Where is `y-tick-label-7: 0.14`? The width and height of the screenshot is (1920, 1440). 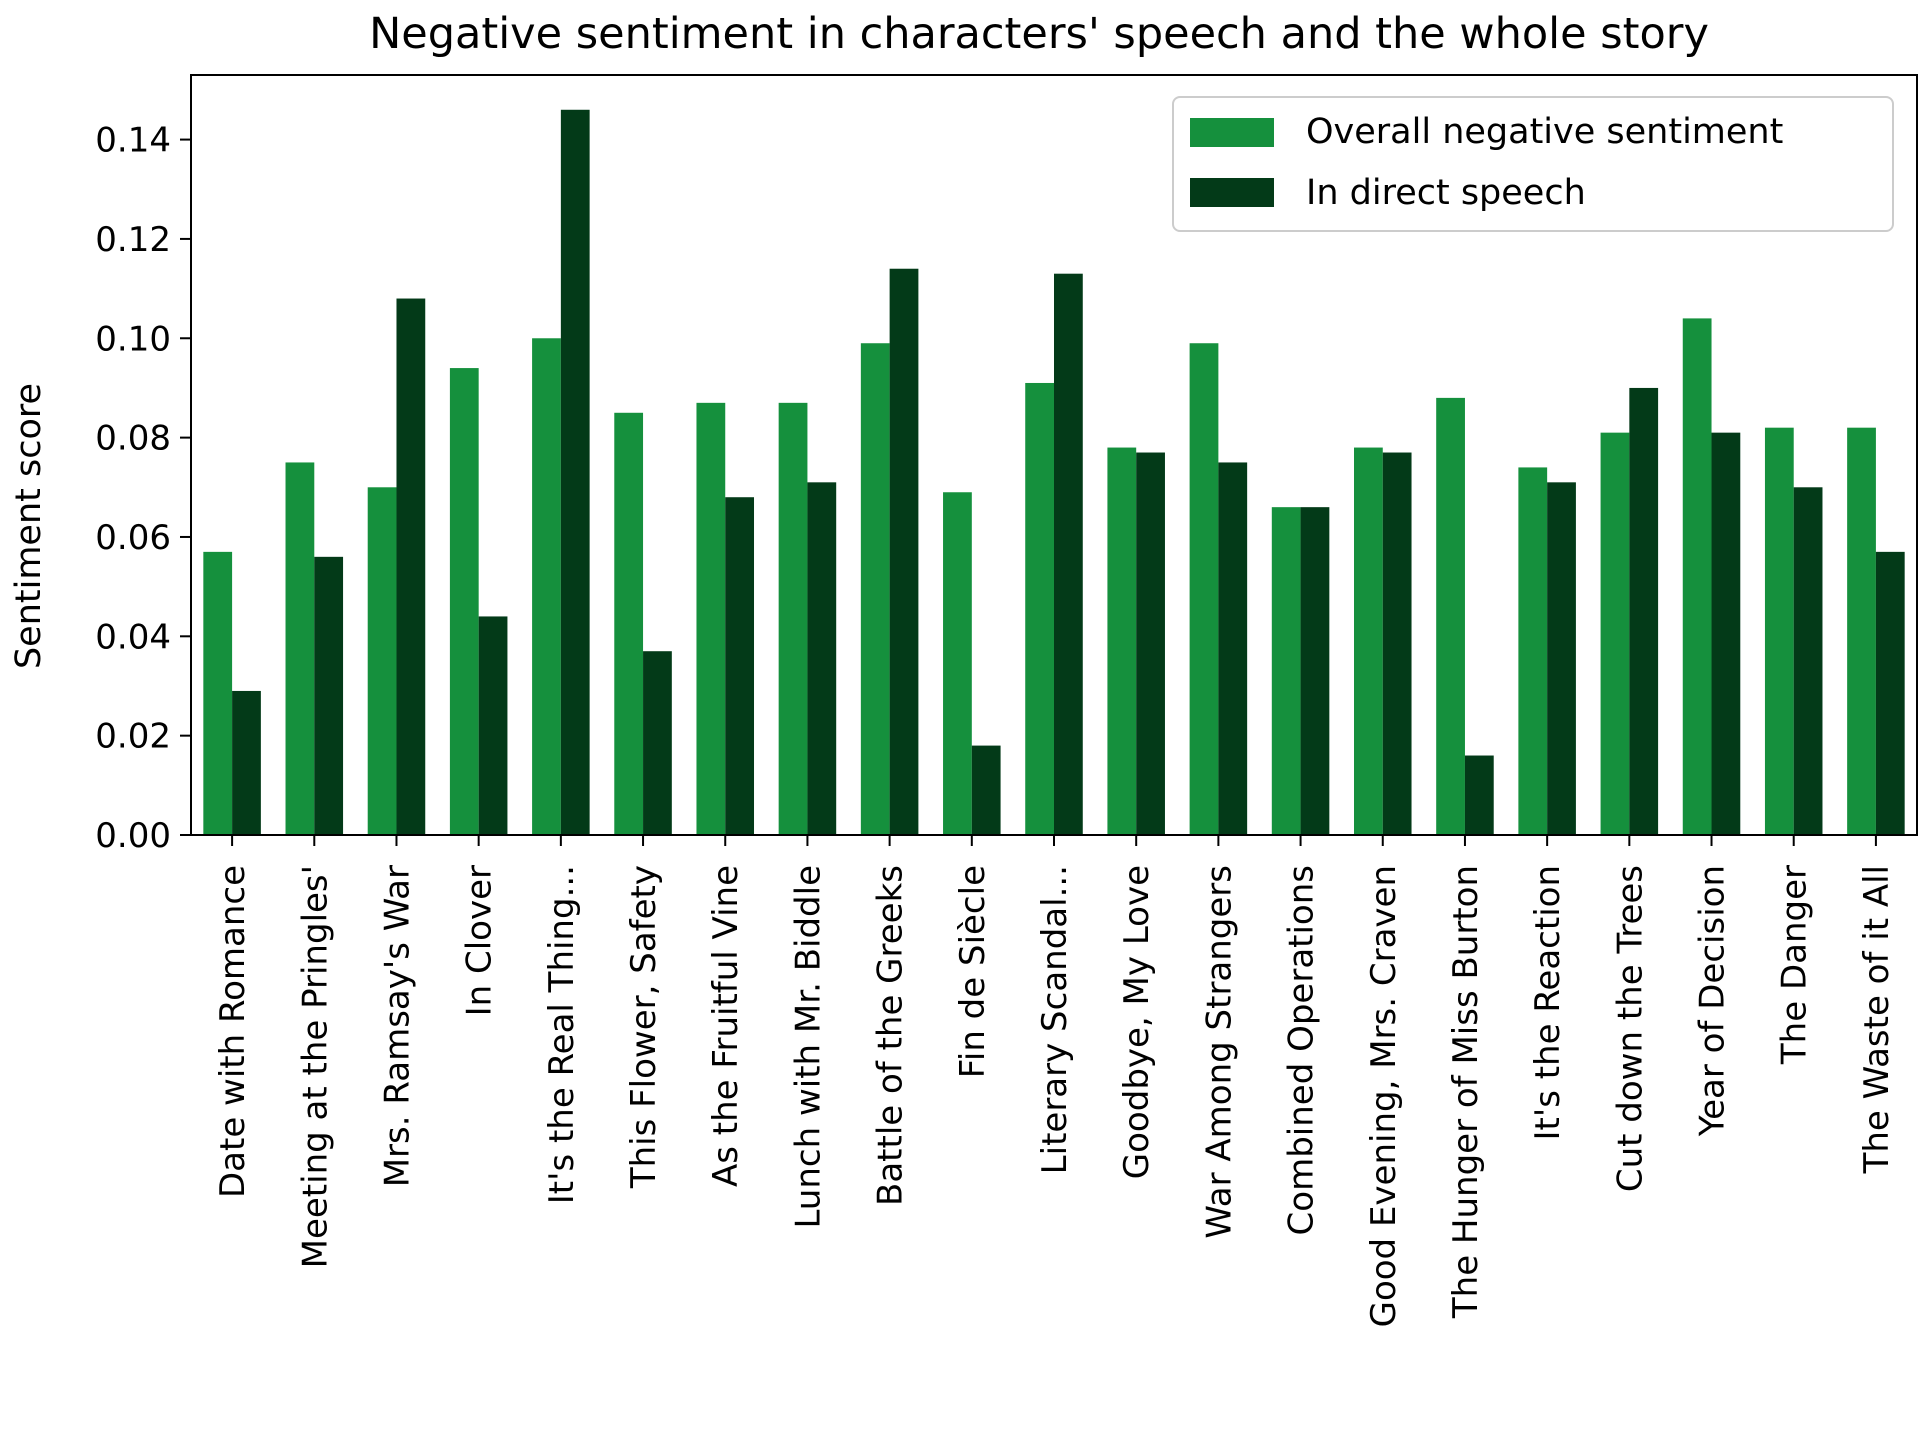
y-tick-label-7: 0.14 is located at coordinates (133, 141).